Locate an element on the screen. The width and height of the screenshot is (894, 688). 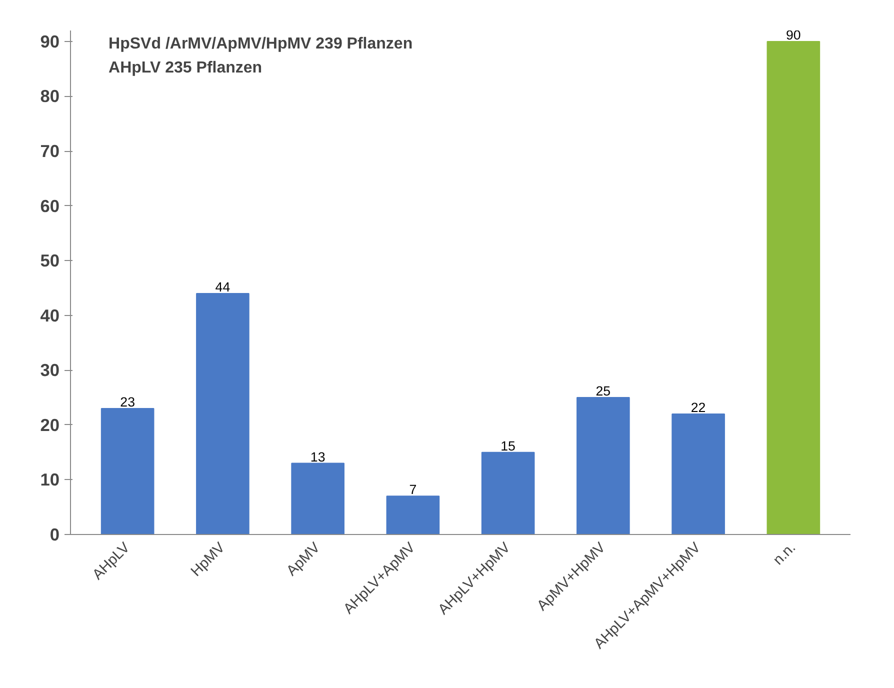
x-tick-label: n.n. is located at coordinates (785, 554).